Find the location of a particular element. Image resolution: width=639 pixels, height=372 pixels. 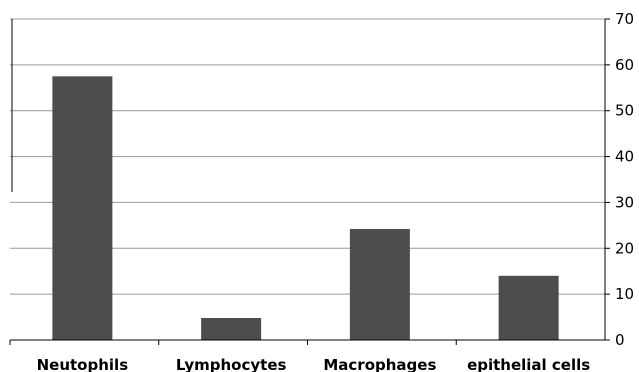

bar-macrophages is located at coordinates (379, 284).